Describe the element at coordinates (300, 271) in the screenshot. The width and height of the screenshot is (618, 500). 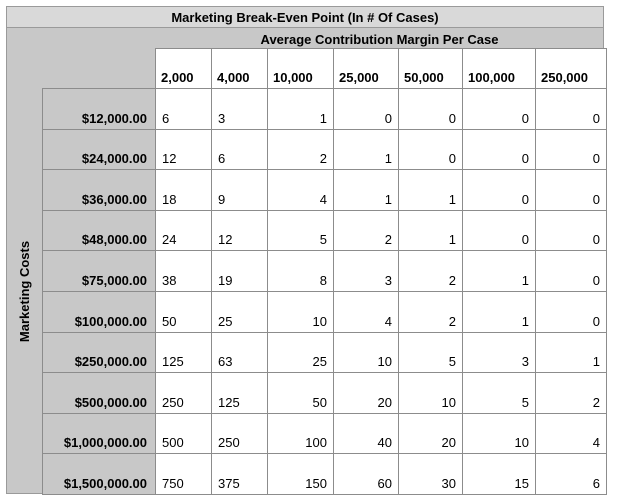
I see `table-cell: 8` at that location.